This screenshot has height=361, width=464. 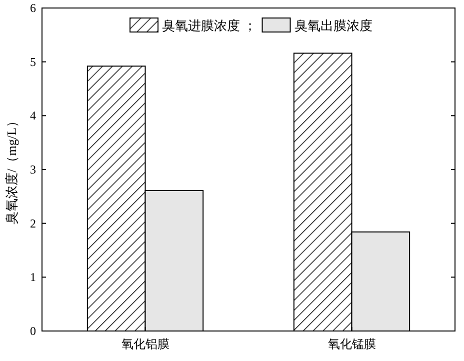 What do you see at coordinates (33, 331) in the screenshot?
I see `y-tick-label: 0` at bounding box center [33, 331].